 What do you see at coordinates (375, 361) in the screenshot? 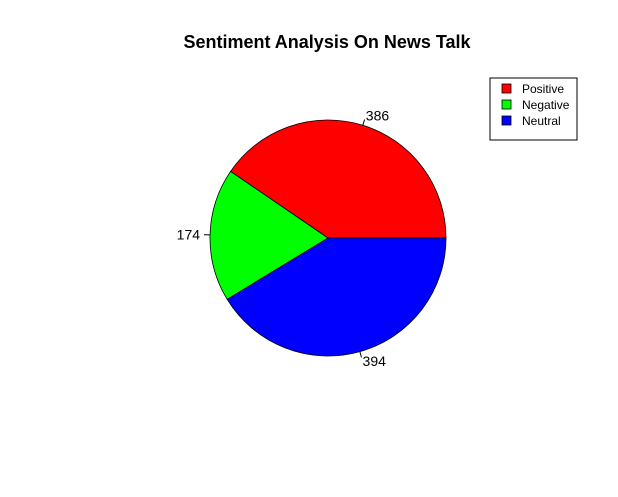
I see `slice-label-neutral: 394` at bounding box center [375, 361].